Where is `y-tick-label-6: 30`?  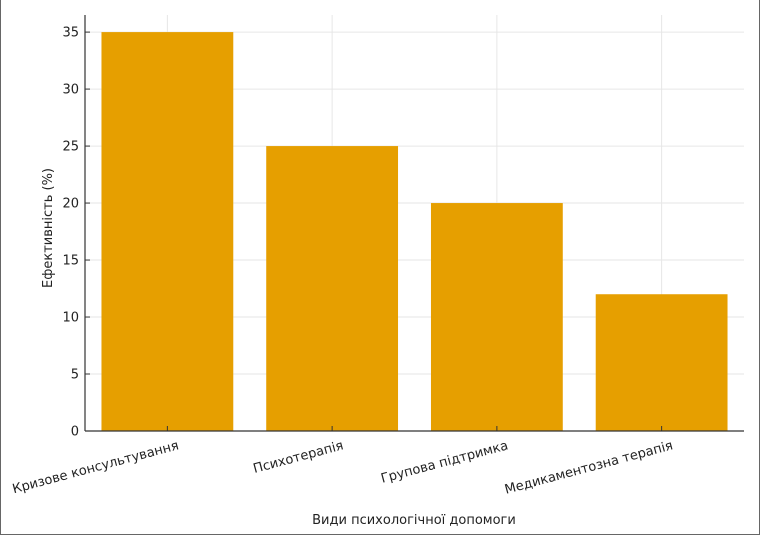
y-tick-label-6: 30 is located at coordinates (70, 90).